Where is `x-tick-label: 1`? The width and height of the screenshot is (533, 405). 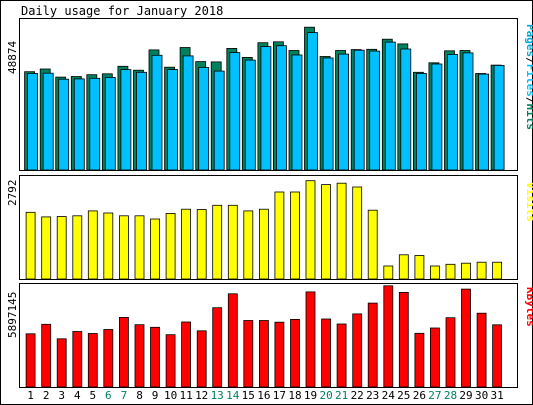 x-tick-label: 1 is located at coordinates (30, 395).